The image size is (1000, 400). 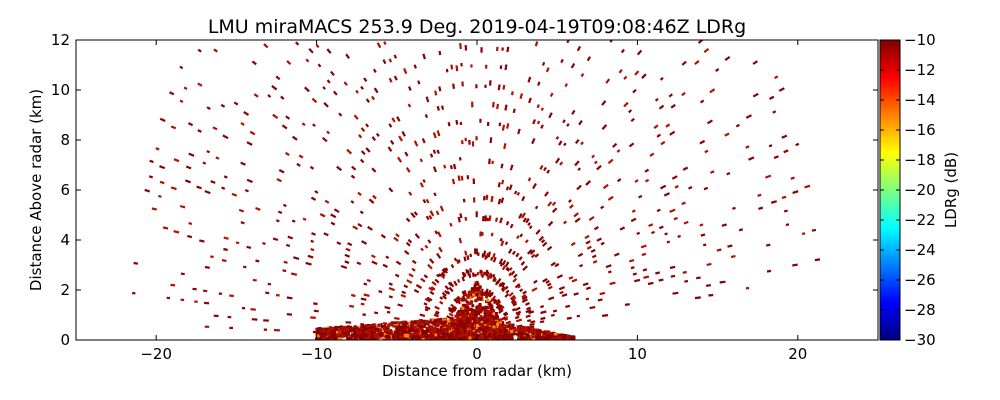 What do you see at coordinates (920, 190) in the screenshot?
I see `colorbar-tick-label: −20` at bounding box center [920, 190].